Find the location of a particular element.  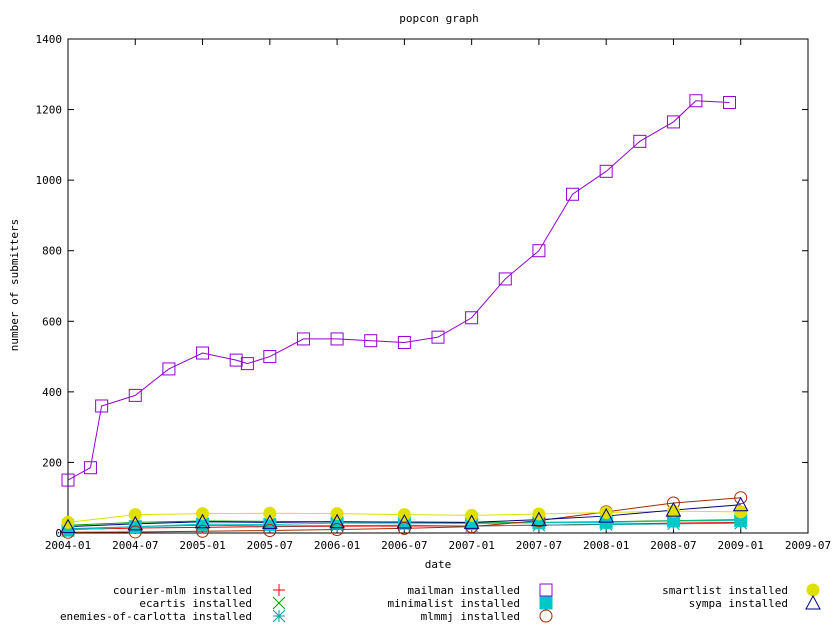

x-tick-label: 2006-01 is located at coordinates (337, 545).